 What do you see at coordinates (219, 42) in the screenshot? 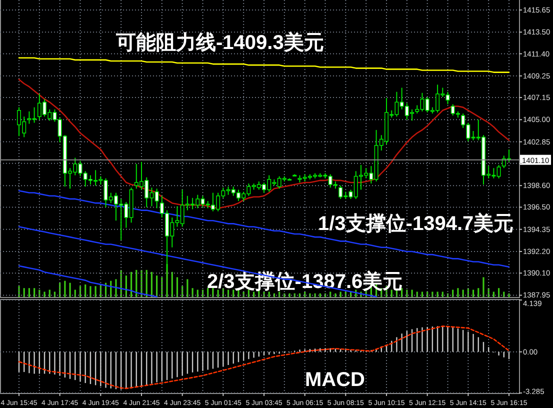
I see `annotation: 可能阻力线-1409.3美元` at bounding box center [219, 42].